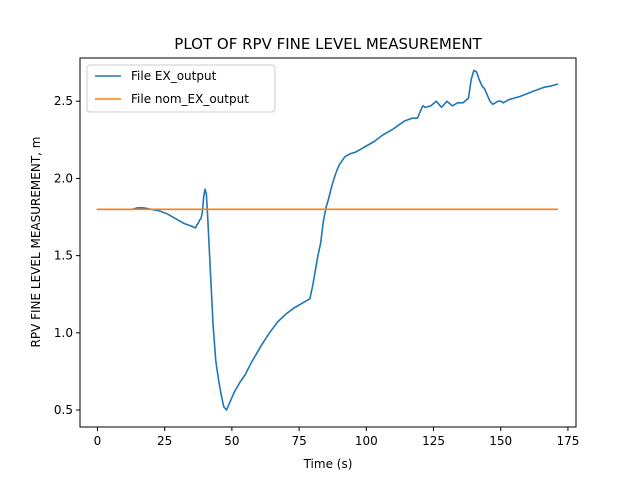 The image size is (640, 480). I want to click on x-tick-label-2: 50, so click(231, 441).